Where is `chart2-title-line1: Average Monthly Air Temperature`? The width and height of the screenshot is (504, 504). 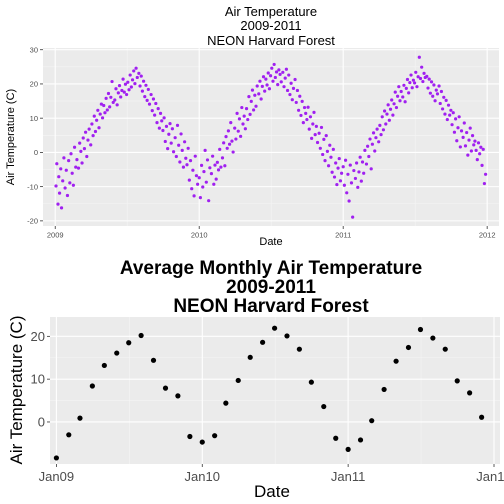 chart2-title-line1: Average Monthly Air Temperature is located at coordinates (271, 268).